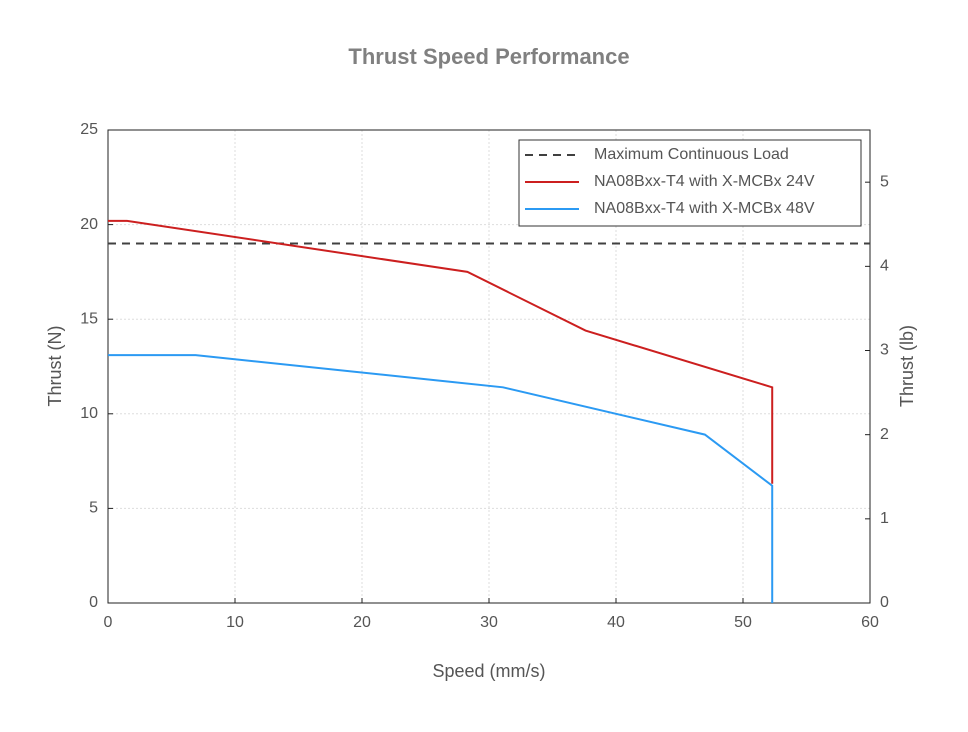  What do you see at coordinates (89, 224) in the screenshot?
I see `y-tick-label: 20` at bounding box center [89, 224].